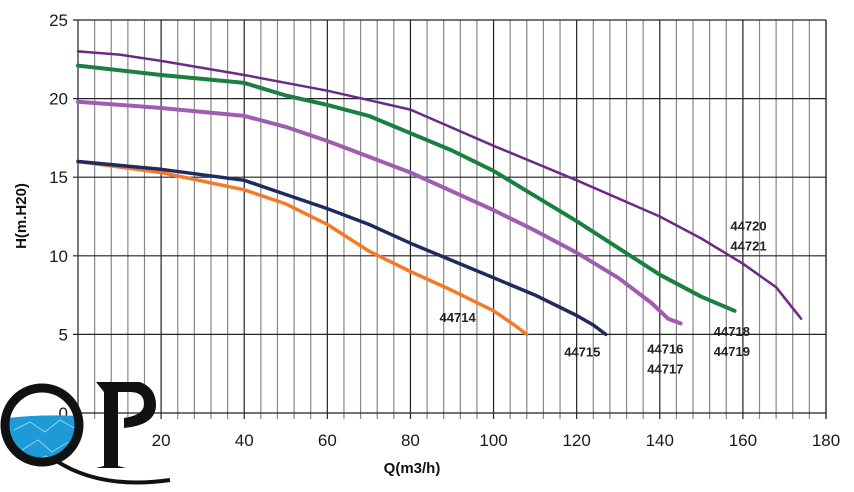 This screenshot has height=492, width=854. I want to click on y-tick-label: 15, so click(58, 177).